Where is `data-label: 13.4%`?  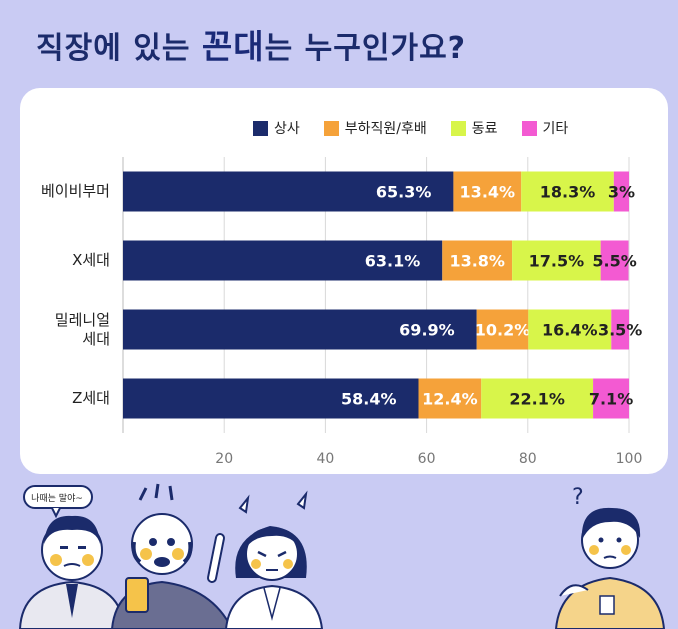 data-label: 13.4% is located at coordinates (488, 192).